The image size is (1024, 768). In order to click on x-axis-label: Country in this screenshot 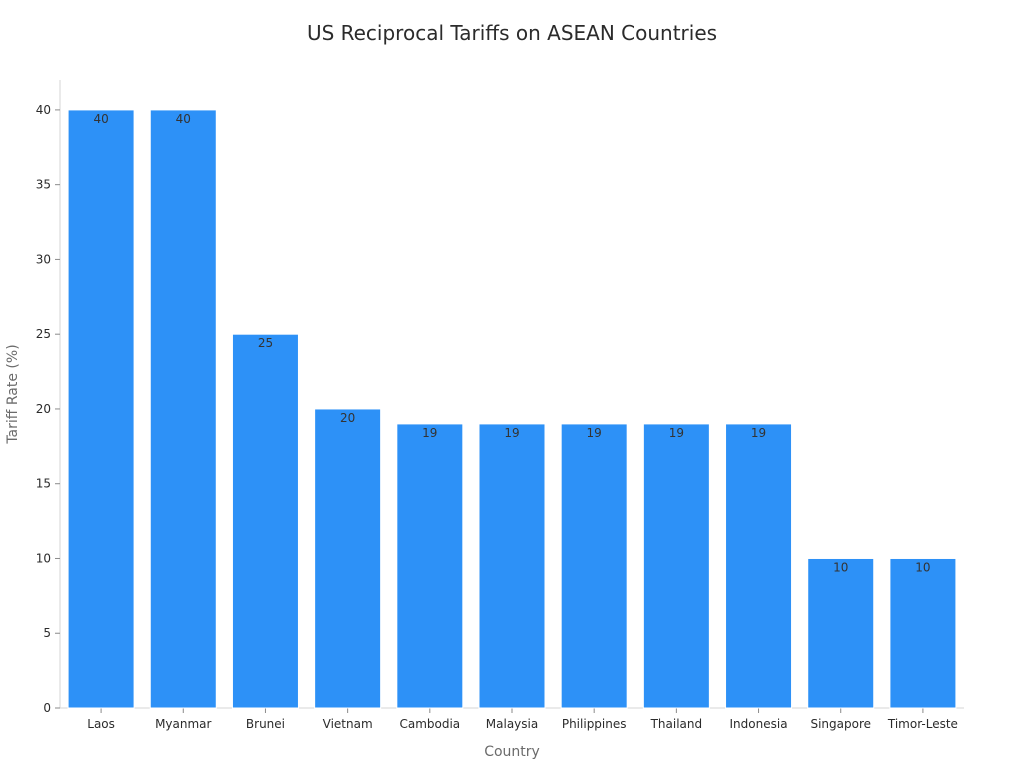, I will do `click(512, 752)`.